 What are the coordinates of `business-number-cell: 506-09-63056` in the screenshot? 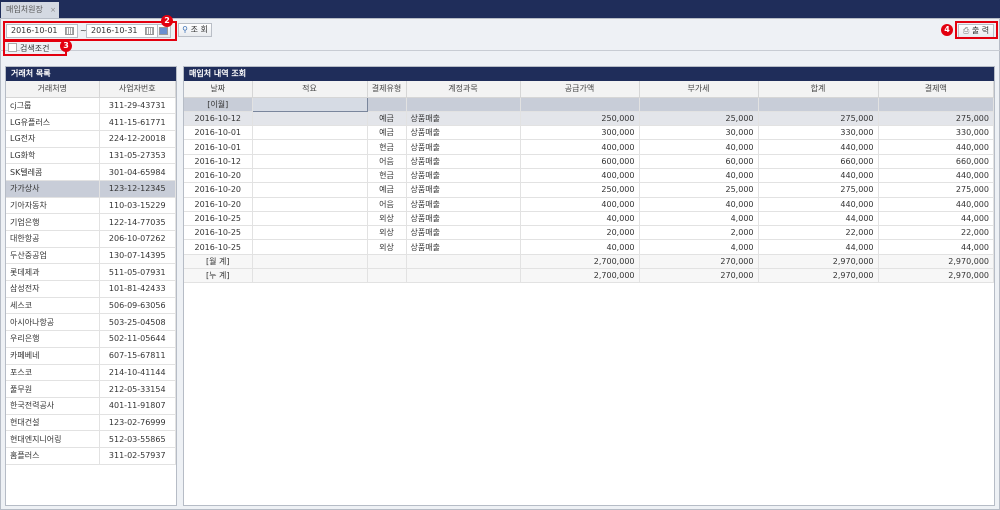 It's located at (137, 306).